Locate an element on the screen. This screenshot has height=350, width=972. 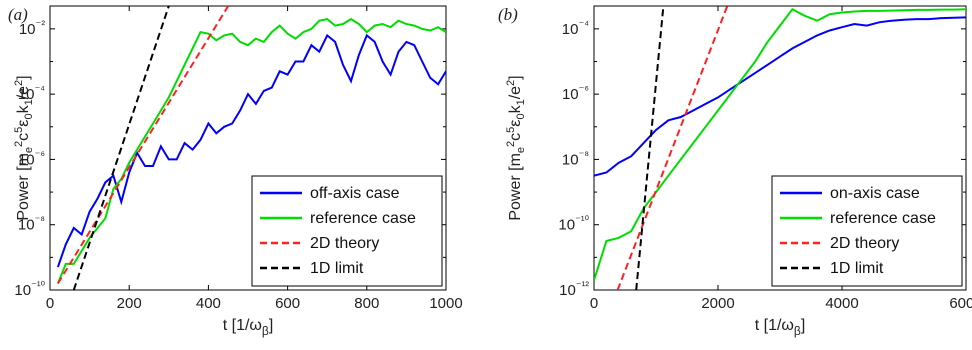
legend-label: on-axis case is located at coordinates (875, 193).